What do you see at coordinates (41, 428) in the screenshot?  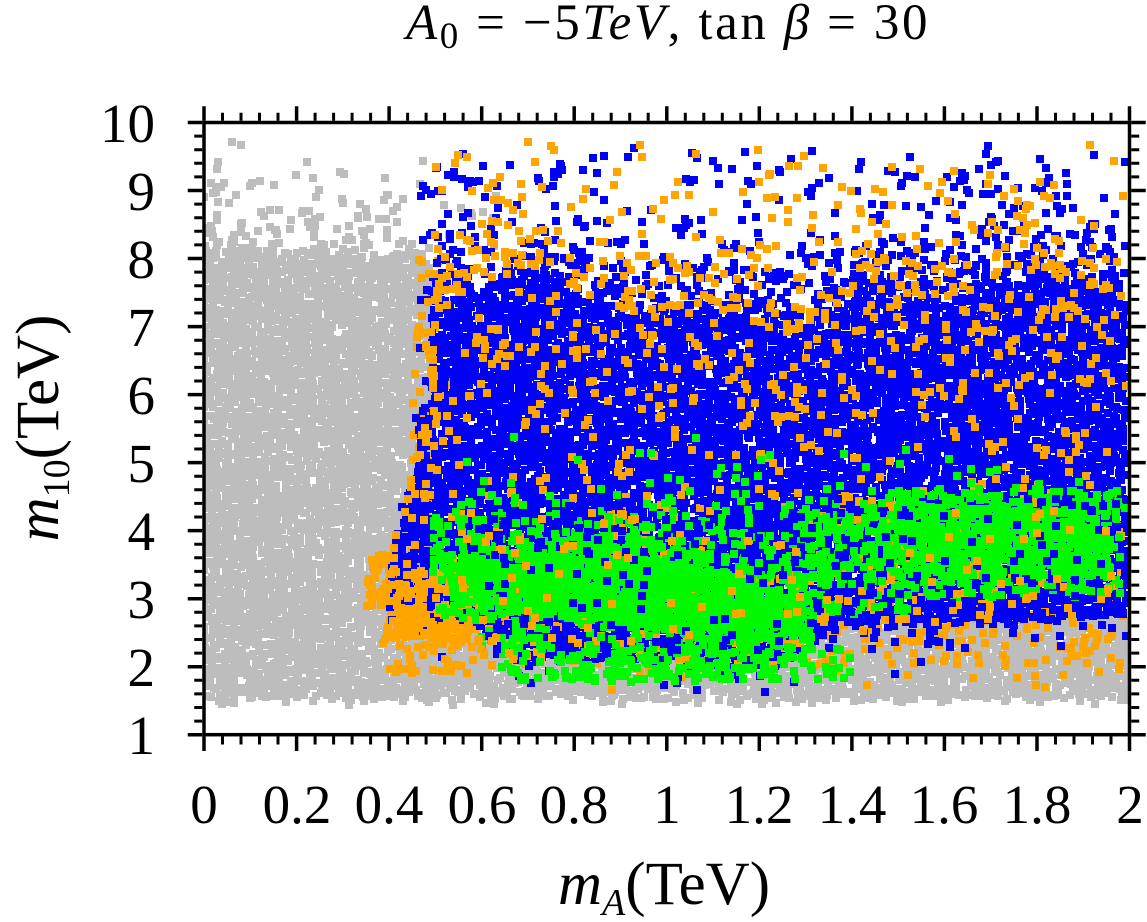 I see `svg-text: m10(TeV)` at bounding box center [41, 428].